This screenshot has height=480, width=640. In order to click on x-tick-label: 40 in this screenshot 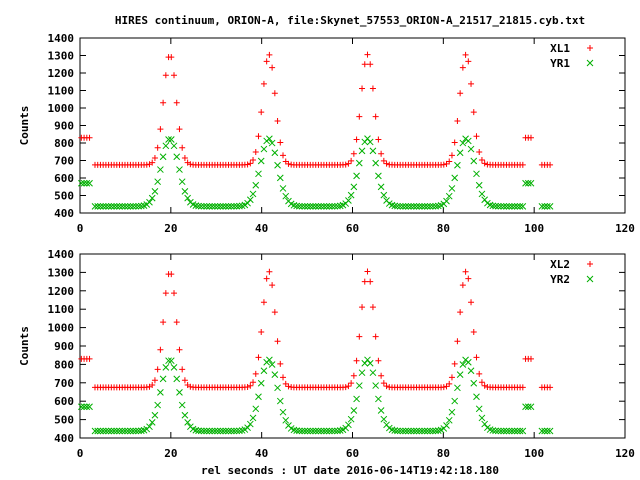, I will do `click(261, 228)`.